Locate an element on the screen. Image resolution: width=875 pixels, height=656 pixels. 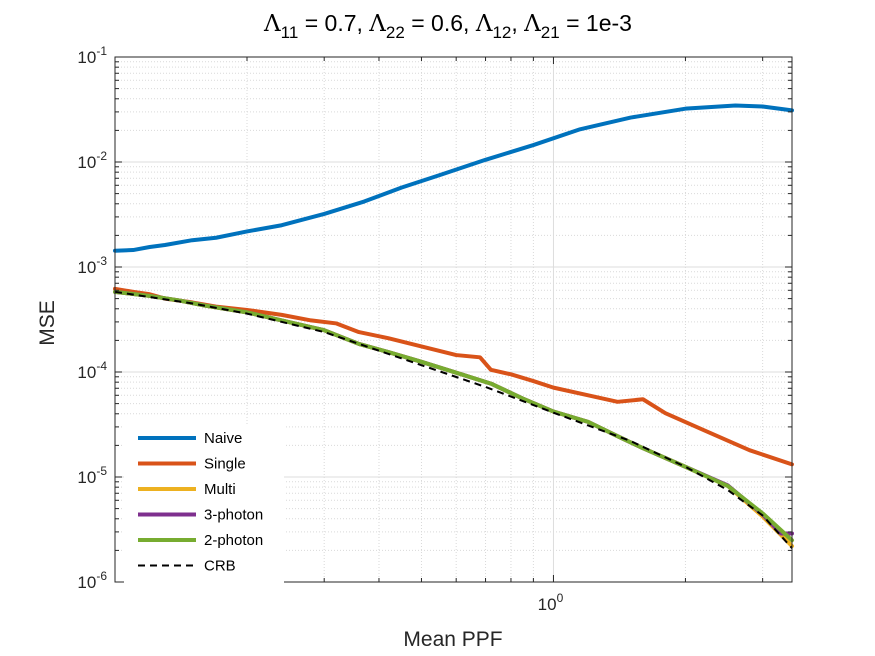
chart-title: Λ11 = 0.7, Λ22 = 0.6, Λ12, Λ21 = 1e-3 is located at coordinates (447, 26).